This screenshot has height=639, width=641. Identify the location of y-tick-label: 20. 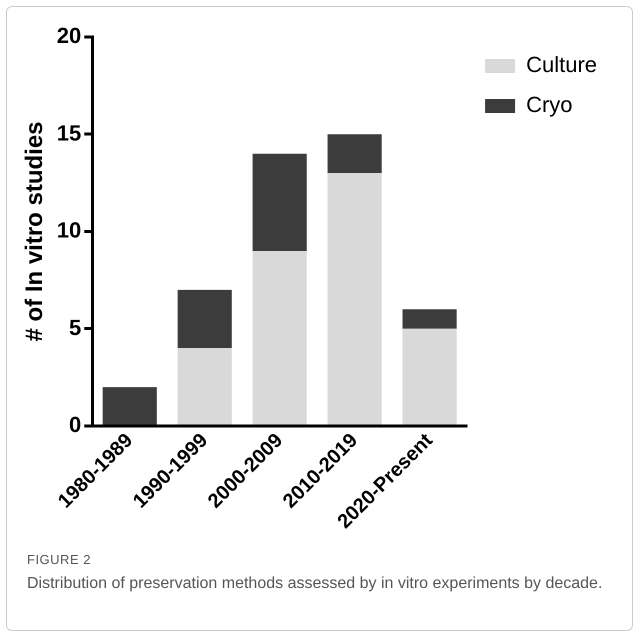
(69, 35).